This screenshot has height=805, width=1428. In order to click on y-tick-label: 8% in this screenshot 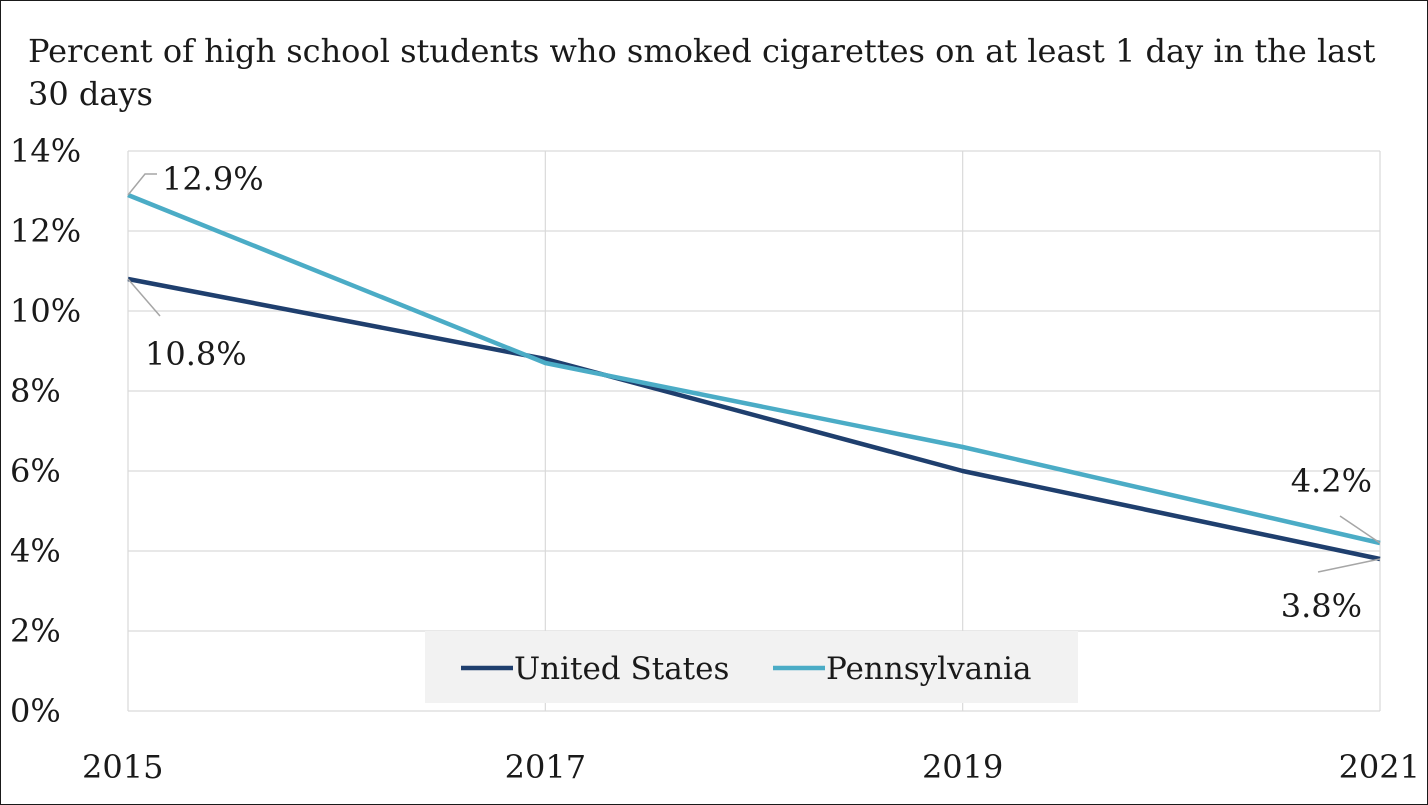, I will do `click(35, 391)`.